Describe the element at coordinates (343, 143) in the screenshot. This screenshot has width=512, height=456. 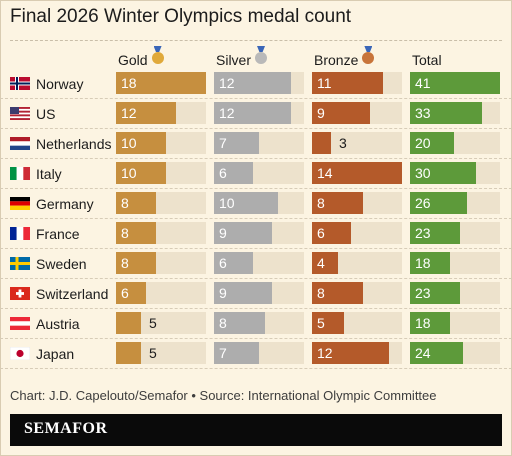
I see `bronze-value-label: 3` at that location.